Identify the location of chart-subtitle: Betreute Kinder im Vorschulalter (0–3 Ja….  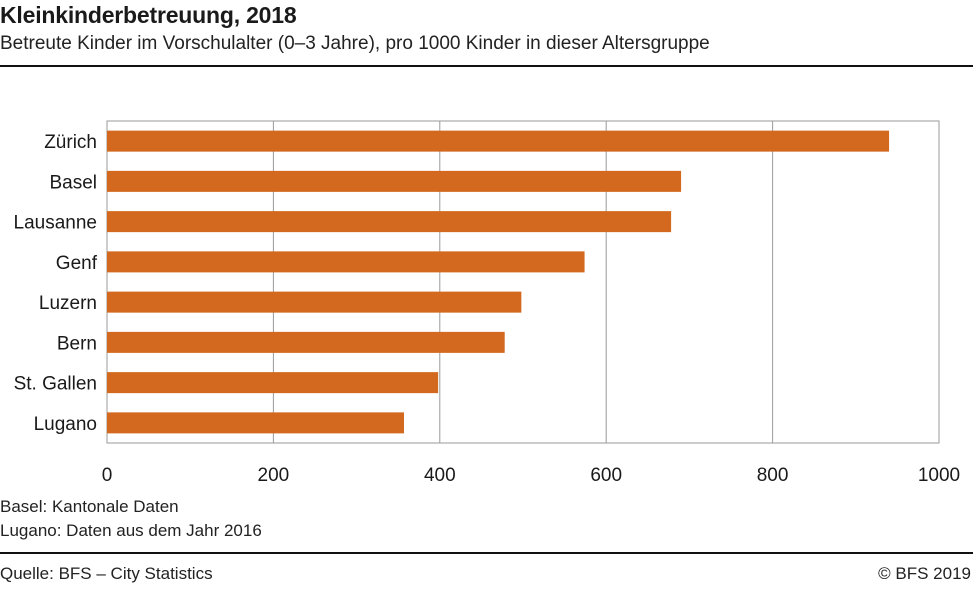
(355, 43).